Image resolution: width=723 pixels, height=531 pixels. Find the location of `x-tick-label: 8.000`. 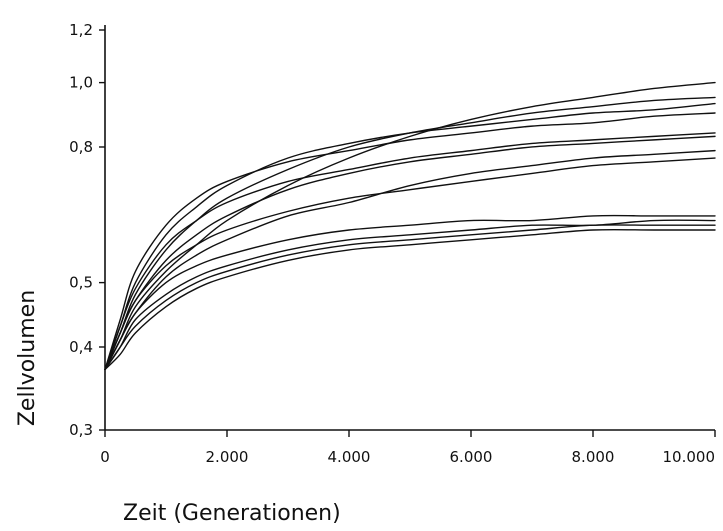

x-tick-label: 8.000 is located at coordinates (593, 457).